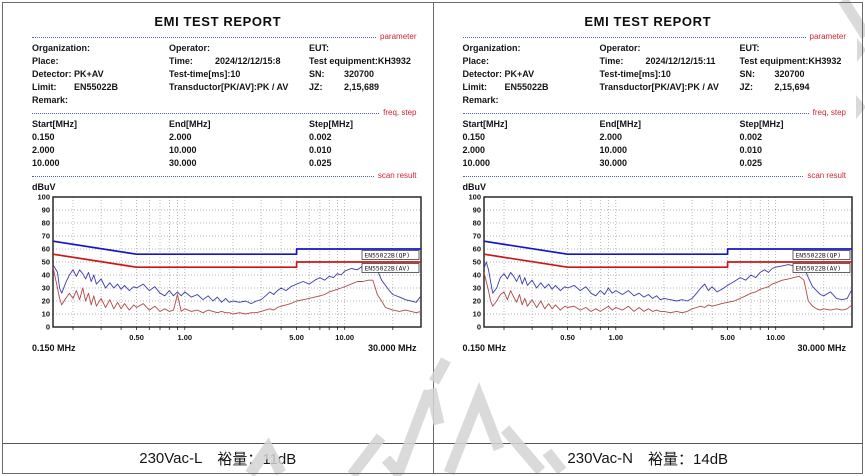  Describe the element at coordinates (48, 327) in the screenshot. I see `svg-text: 0` at that location.